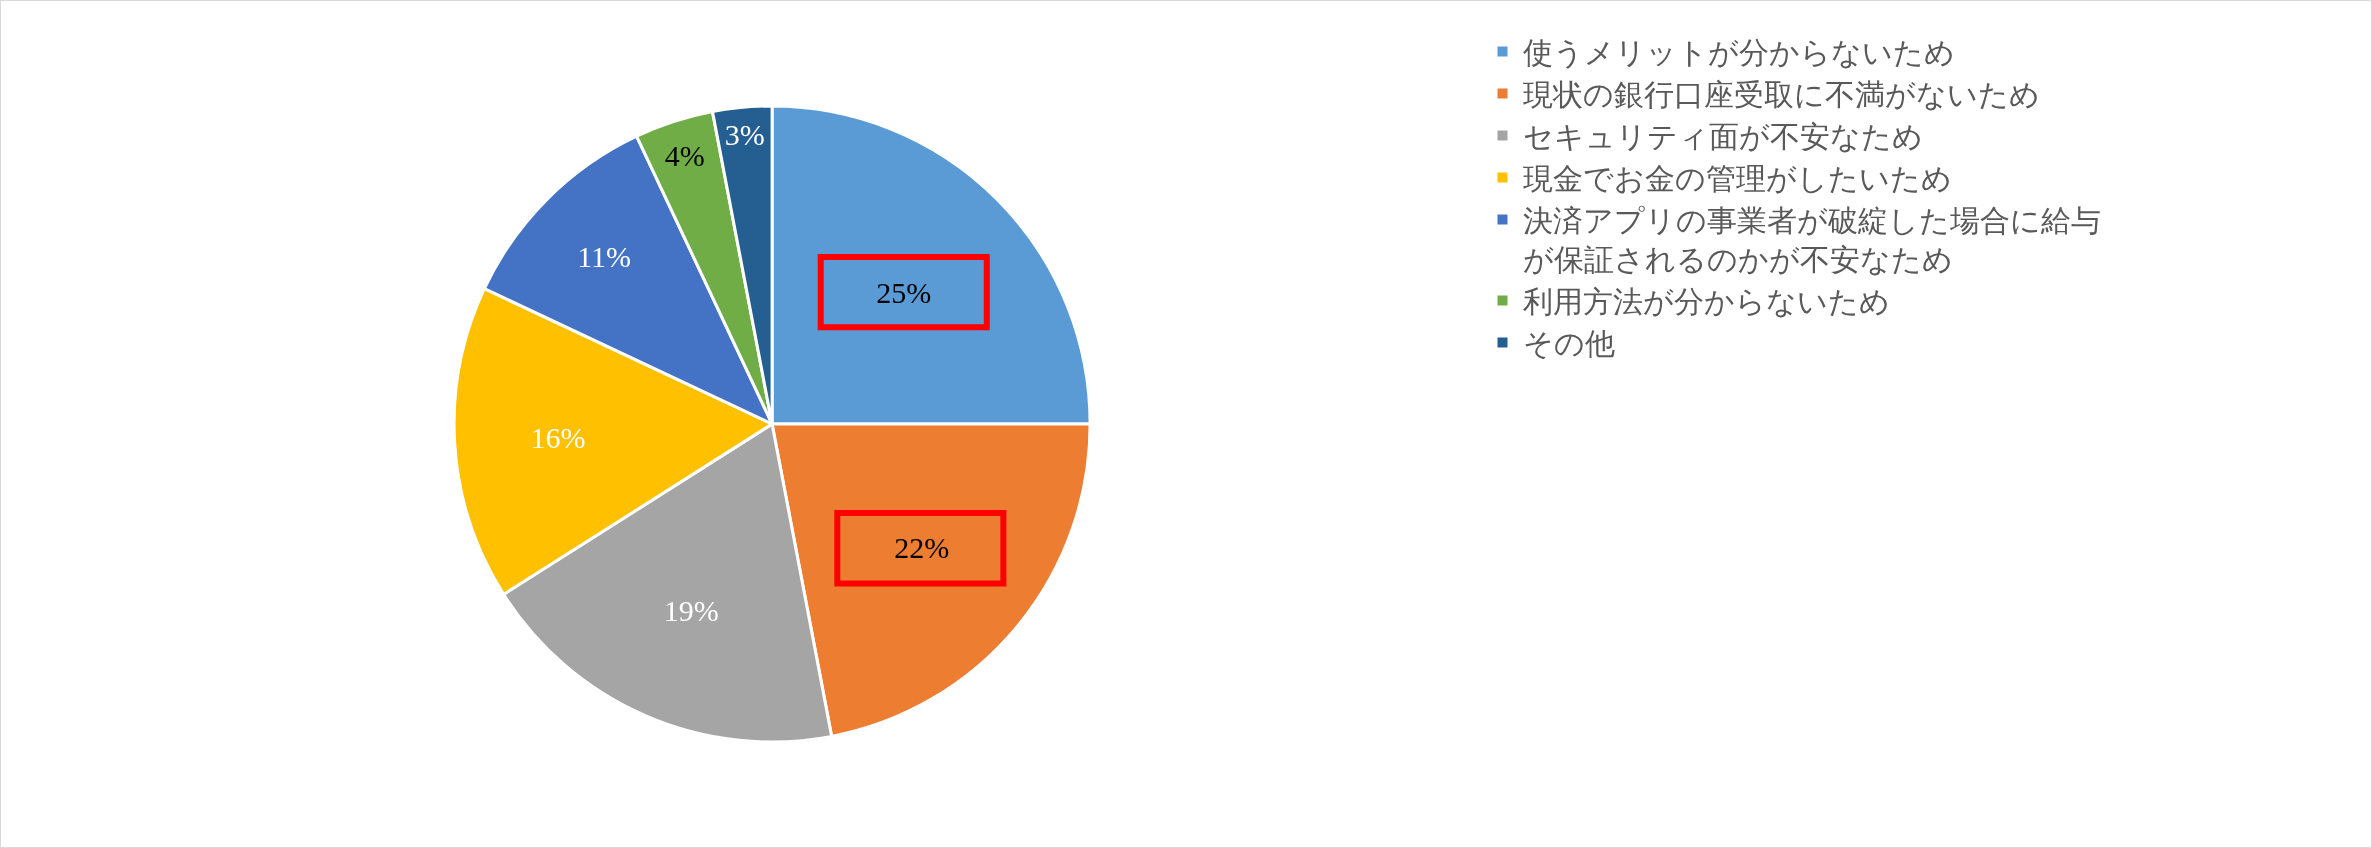 Image resolution: width=2372 pixels, height=848 pixels. Describe the element at coordinates (558, 437) in the screenshot. I see `data-label: 16%` at that location.